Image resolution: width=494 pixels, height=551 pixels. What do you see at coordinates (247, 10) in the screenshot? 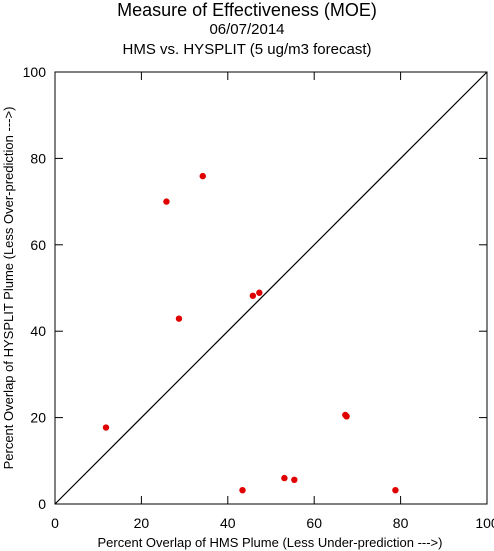
I see `chart-title: Measure of Effectiveness (MOE)` at bounding box center [247, 10].